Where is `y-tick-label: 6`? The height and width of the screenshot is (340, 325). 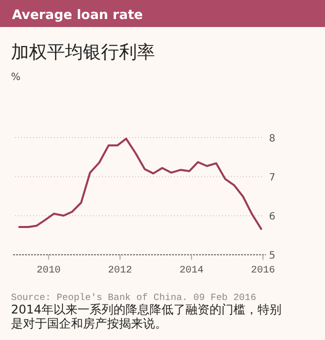
y-tick-label: 6 is located at coordinates (272, 217).